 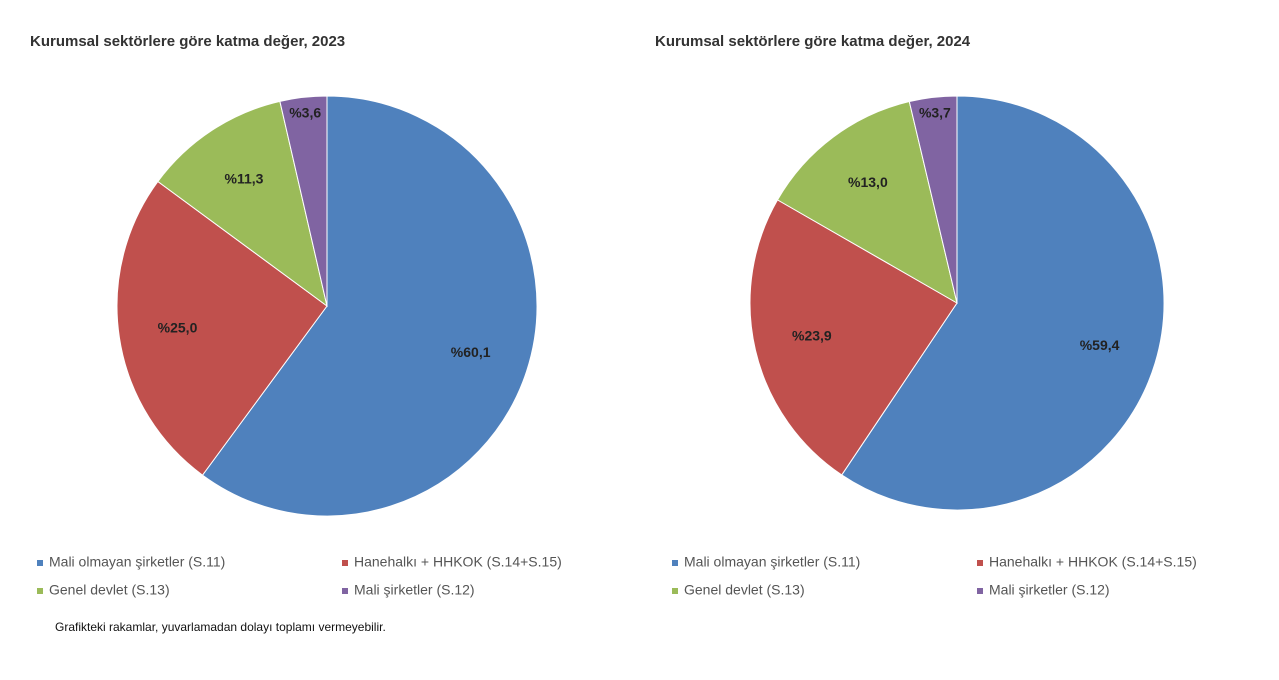 What do you see at coordinates (305, 113) in the screenshot?
I see `data-label: %3,6` at bounding box center [305, 113].